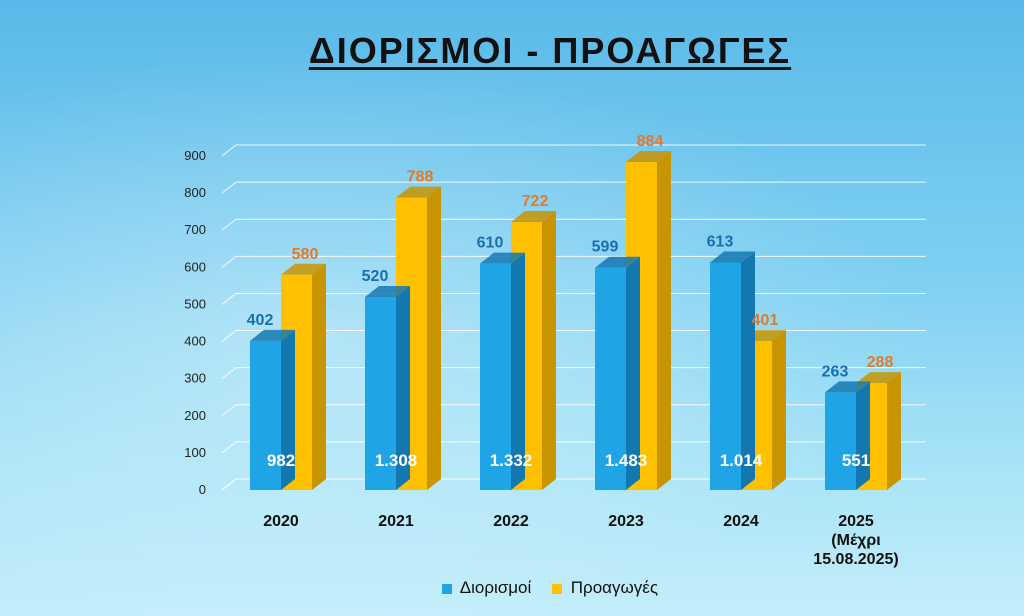 The height and width of the screenshot is (616, 1024). Describe the element at coordinates (305, 254) in the screenshot. I see `data-label-proagoges: 580` at that location.